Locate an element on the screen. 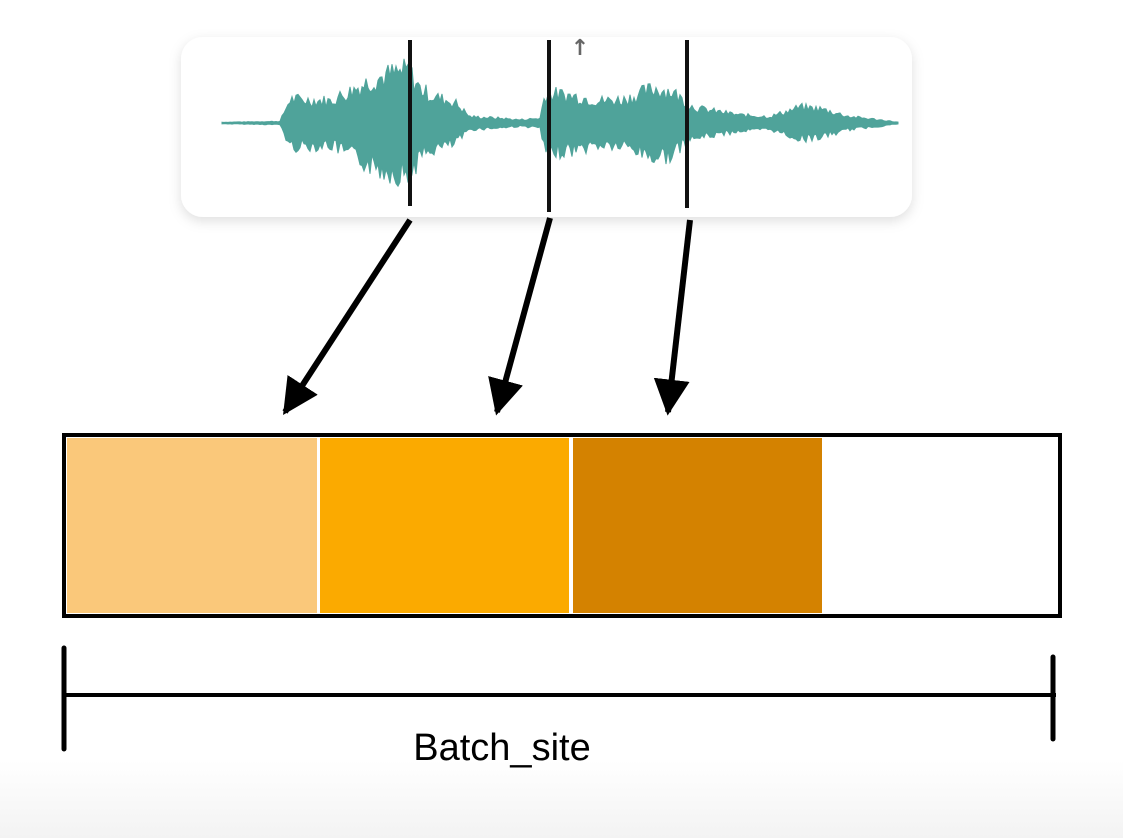 This screenshot has height=838, width=1123. dimension-label: Batch_site is located at coordinates (501, 748).